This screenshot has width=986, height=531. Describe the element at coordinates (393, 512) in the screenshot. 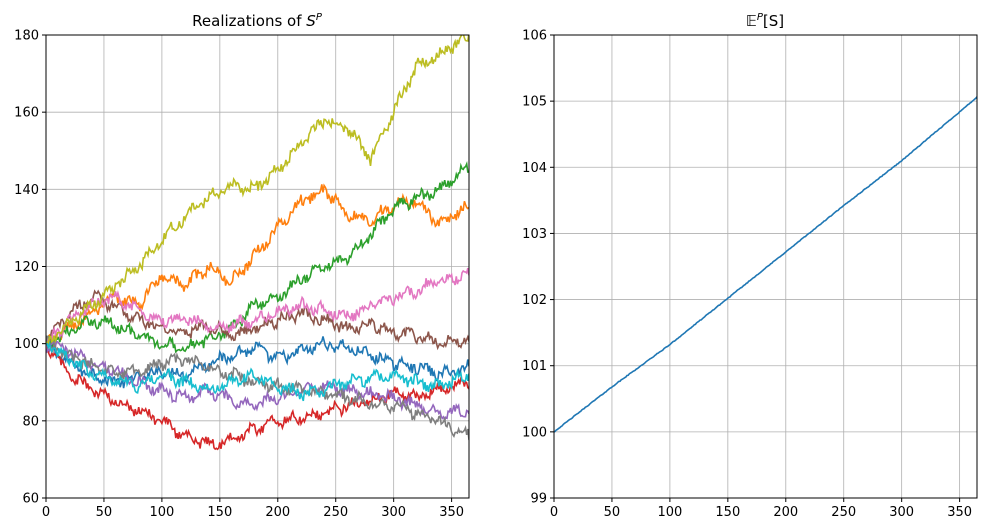

I see `left-x-tick-label: 300` at that location.